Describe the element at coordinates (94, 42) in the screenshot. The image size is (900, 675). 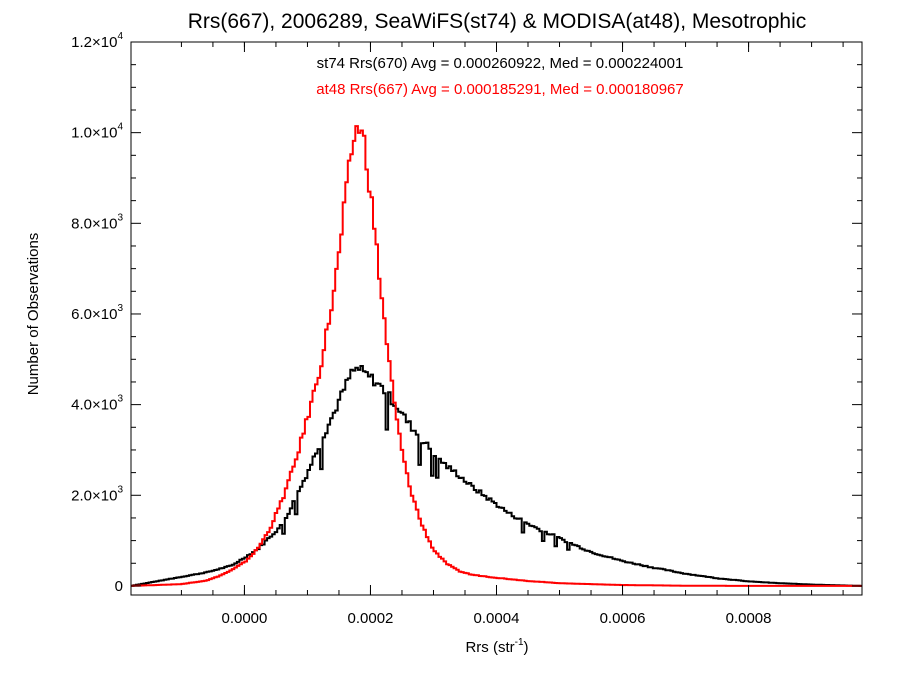
I see `y-tick-label-base: 1.2×10` at that location.